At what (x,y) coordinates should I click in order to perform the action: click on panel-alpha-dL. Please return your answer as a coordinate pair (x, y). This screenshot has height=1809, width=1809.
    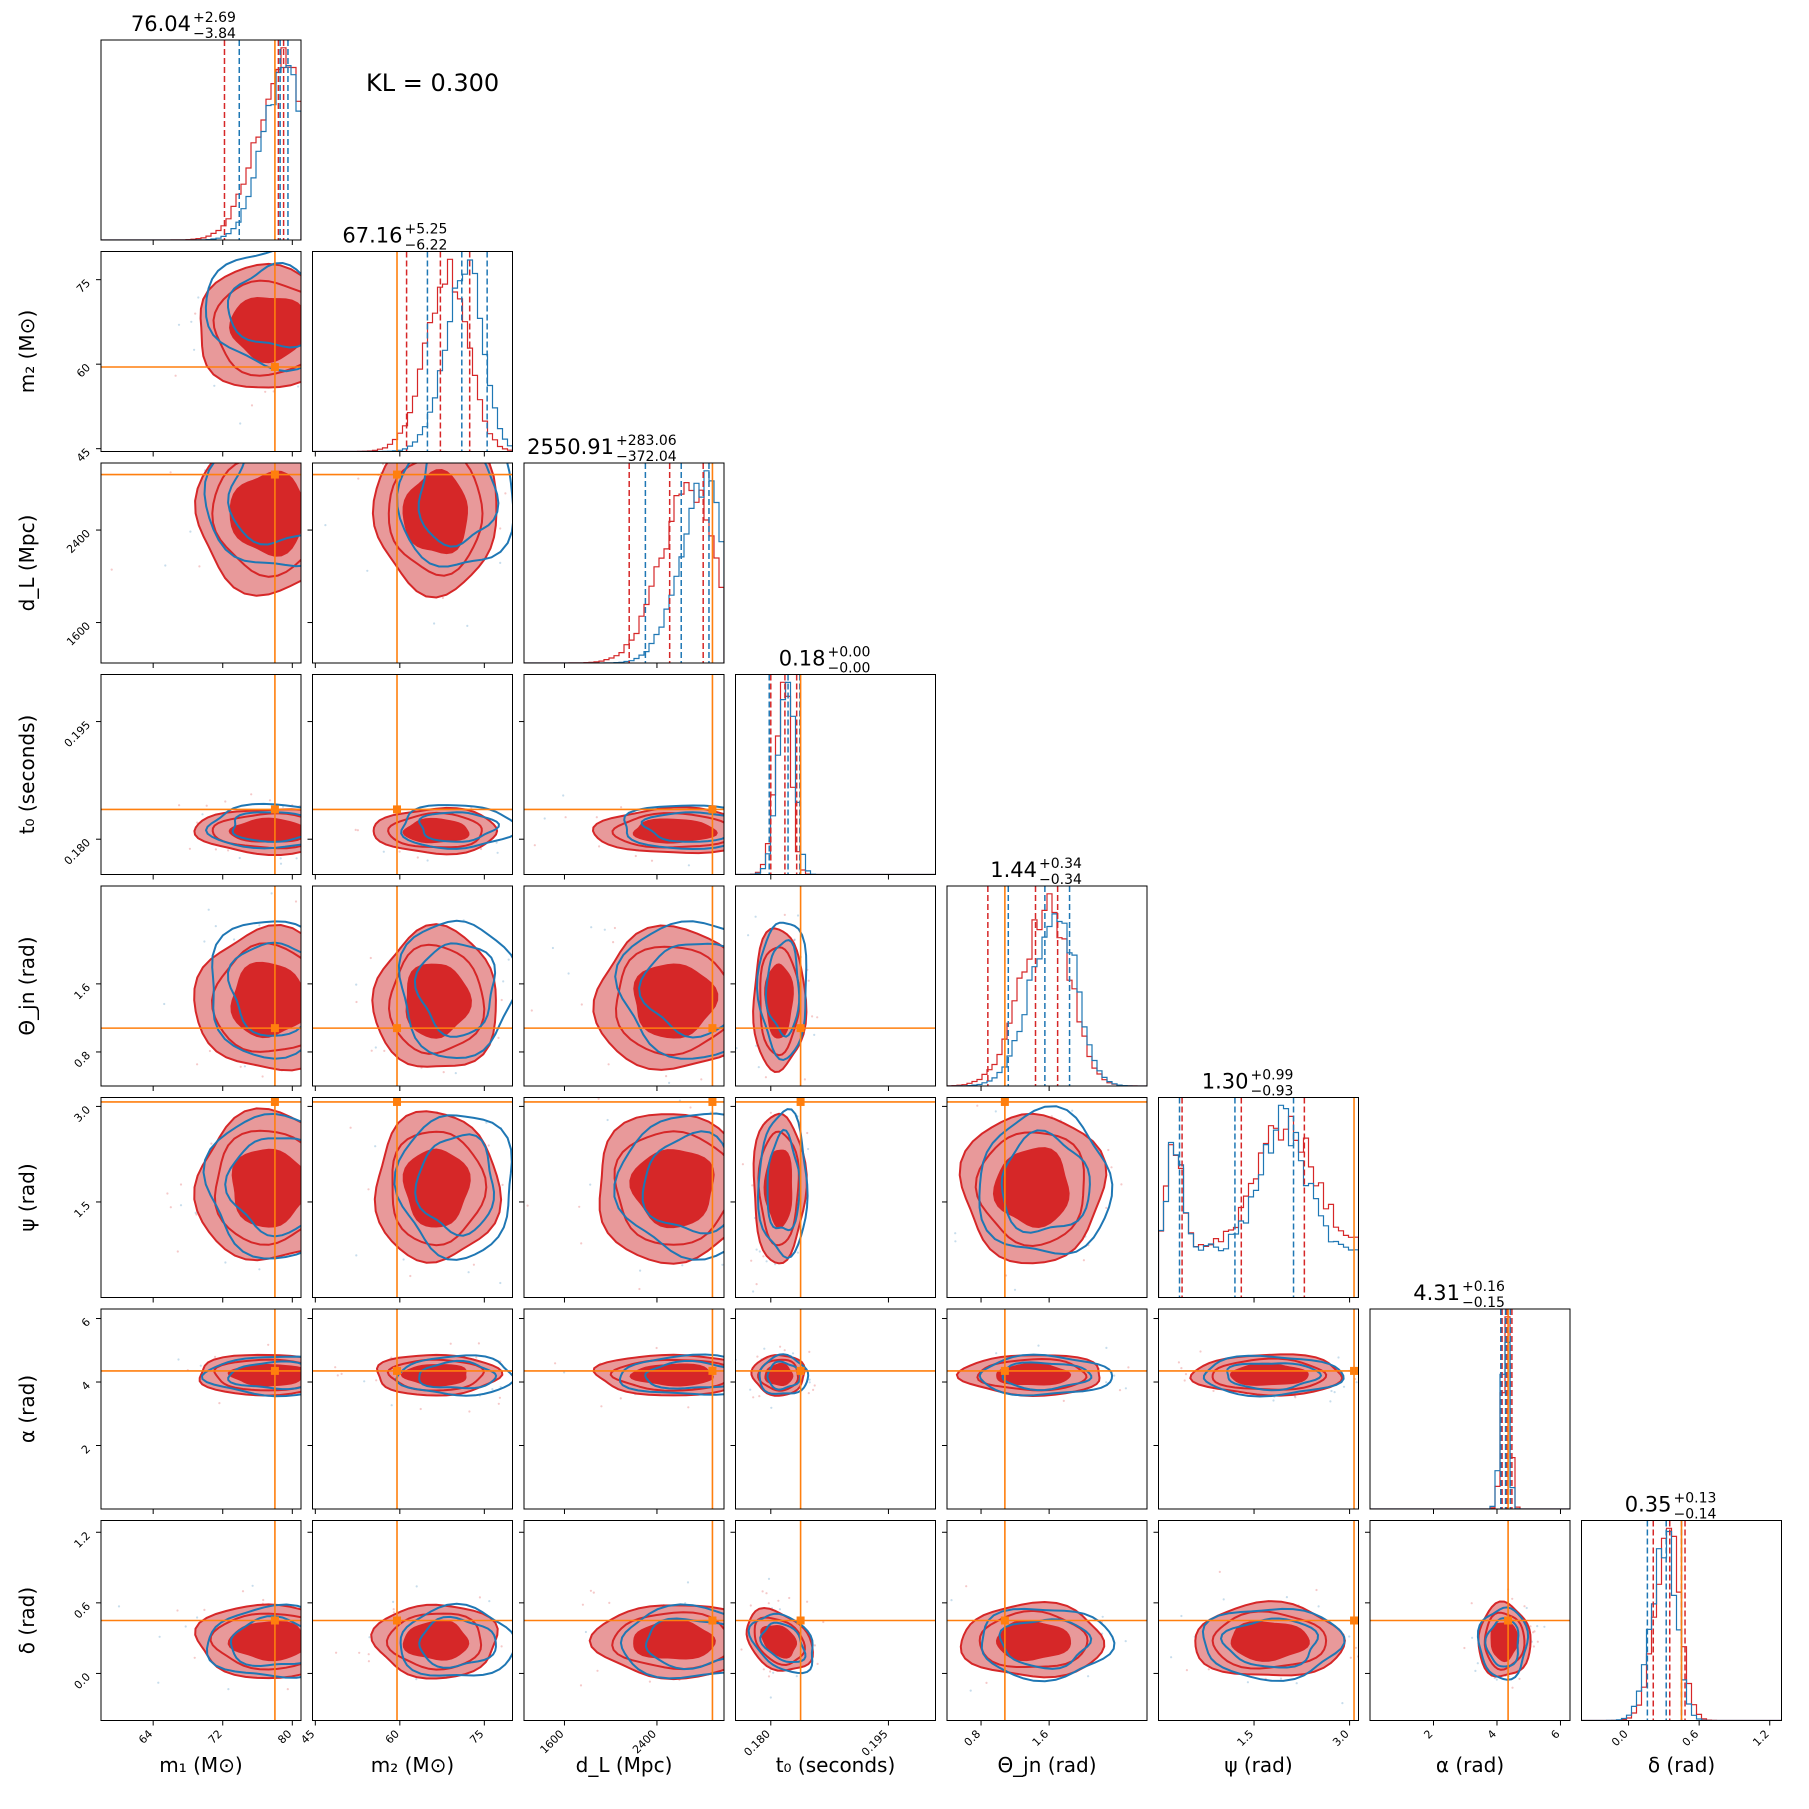
    Looking at the image, I should click on (622, 1411).